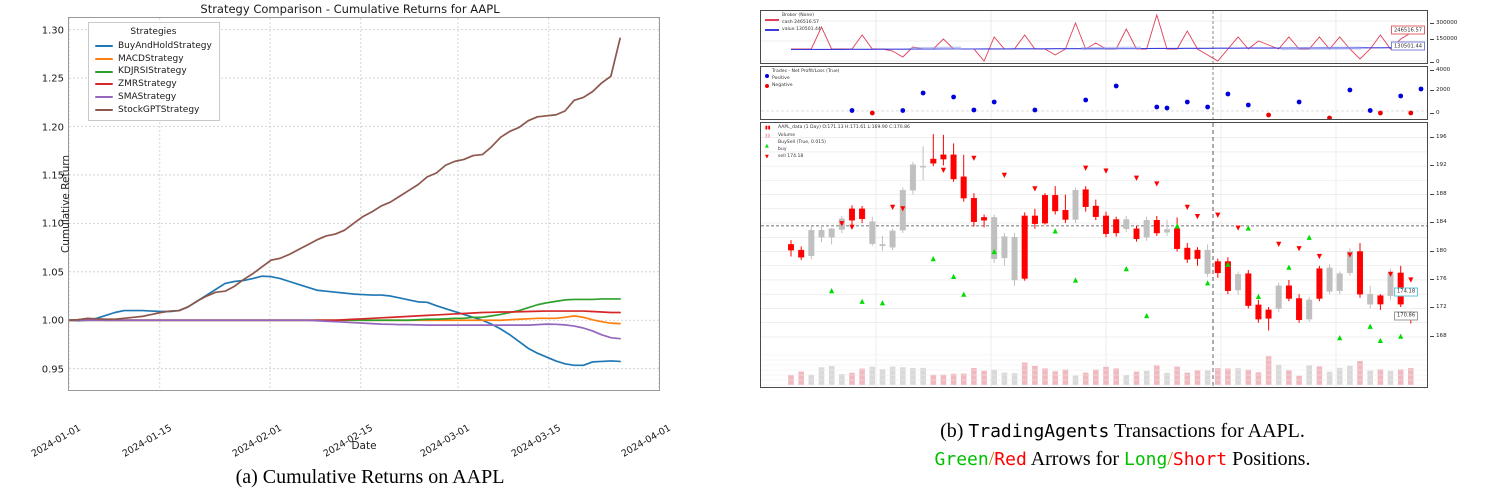 This screenshot has width=1497, height=501. I want to click on price-axis-tick: 184, so click(1441, 222).